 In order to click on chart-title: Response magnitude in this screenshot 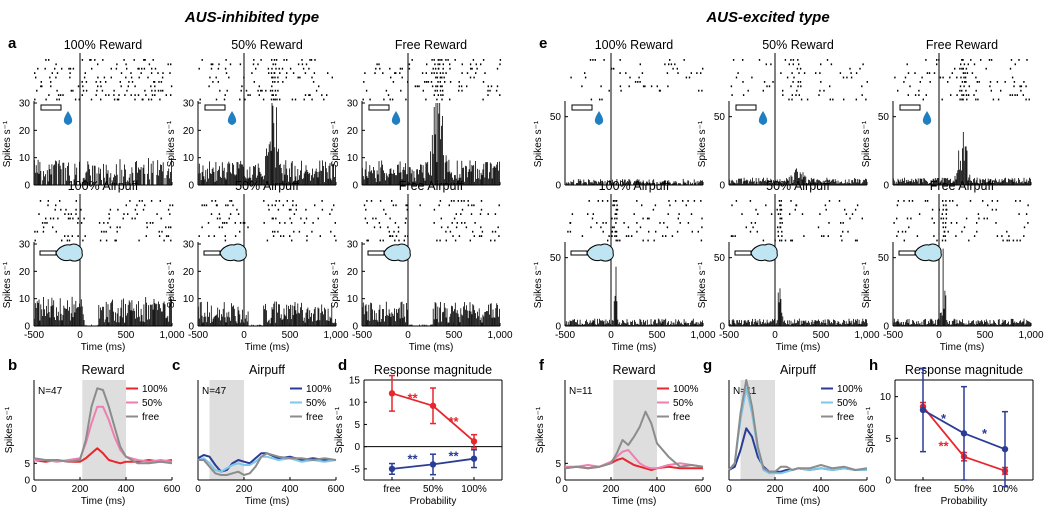, I will do `click(964, 370)`.